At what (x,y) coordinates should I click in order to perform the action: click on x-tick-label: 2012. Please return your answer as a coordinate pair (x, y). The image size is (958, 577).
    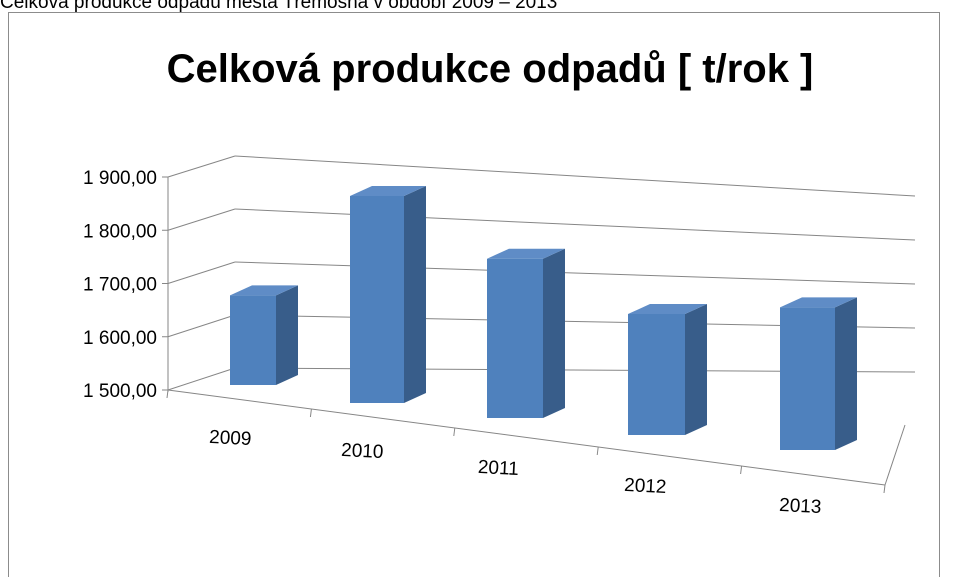
    Looking at the image, I should click on (645, 486).